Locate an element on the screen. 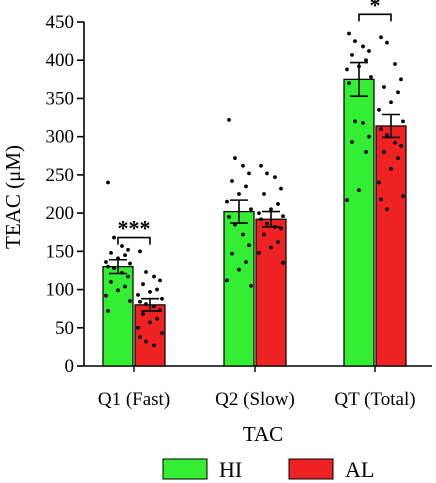  y-tick-label: 250 is located at coordinates (60, 175).